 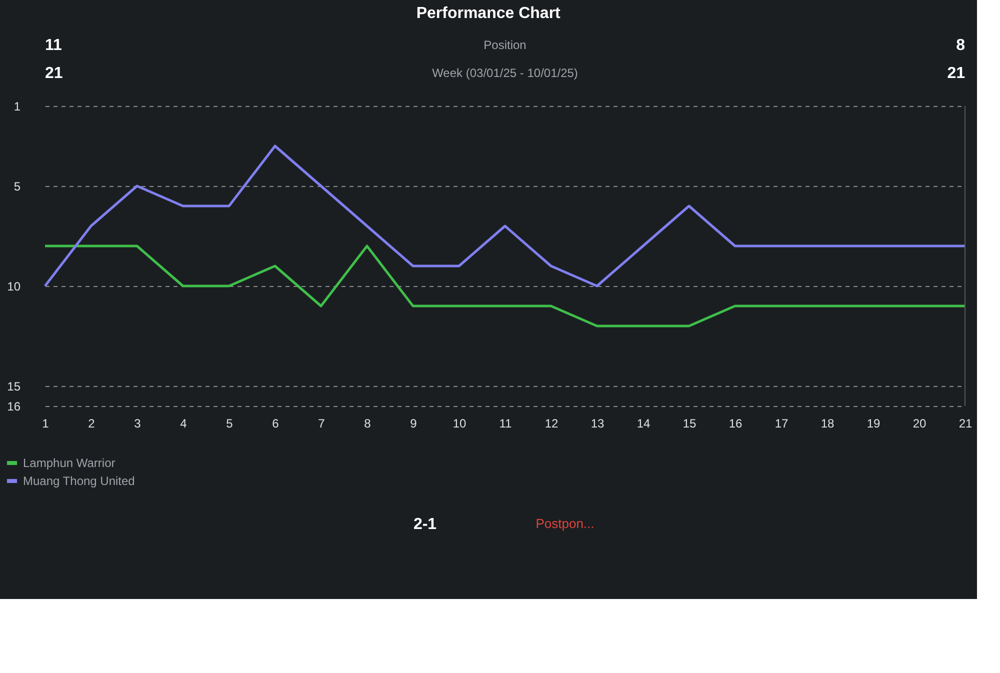 I want to click on legend-label: Lamphun Warrior, so click(x=69, y=463).